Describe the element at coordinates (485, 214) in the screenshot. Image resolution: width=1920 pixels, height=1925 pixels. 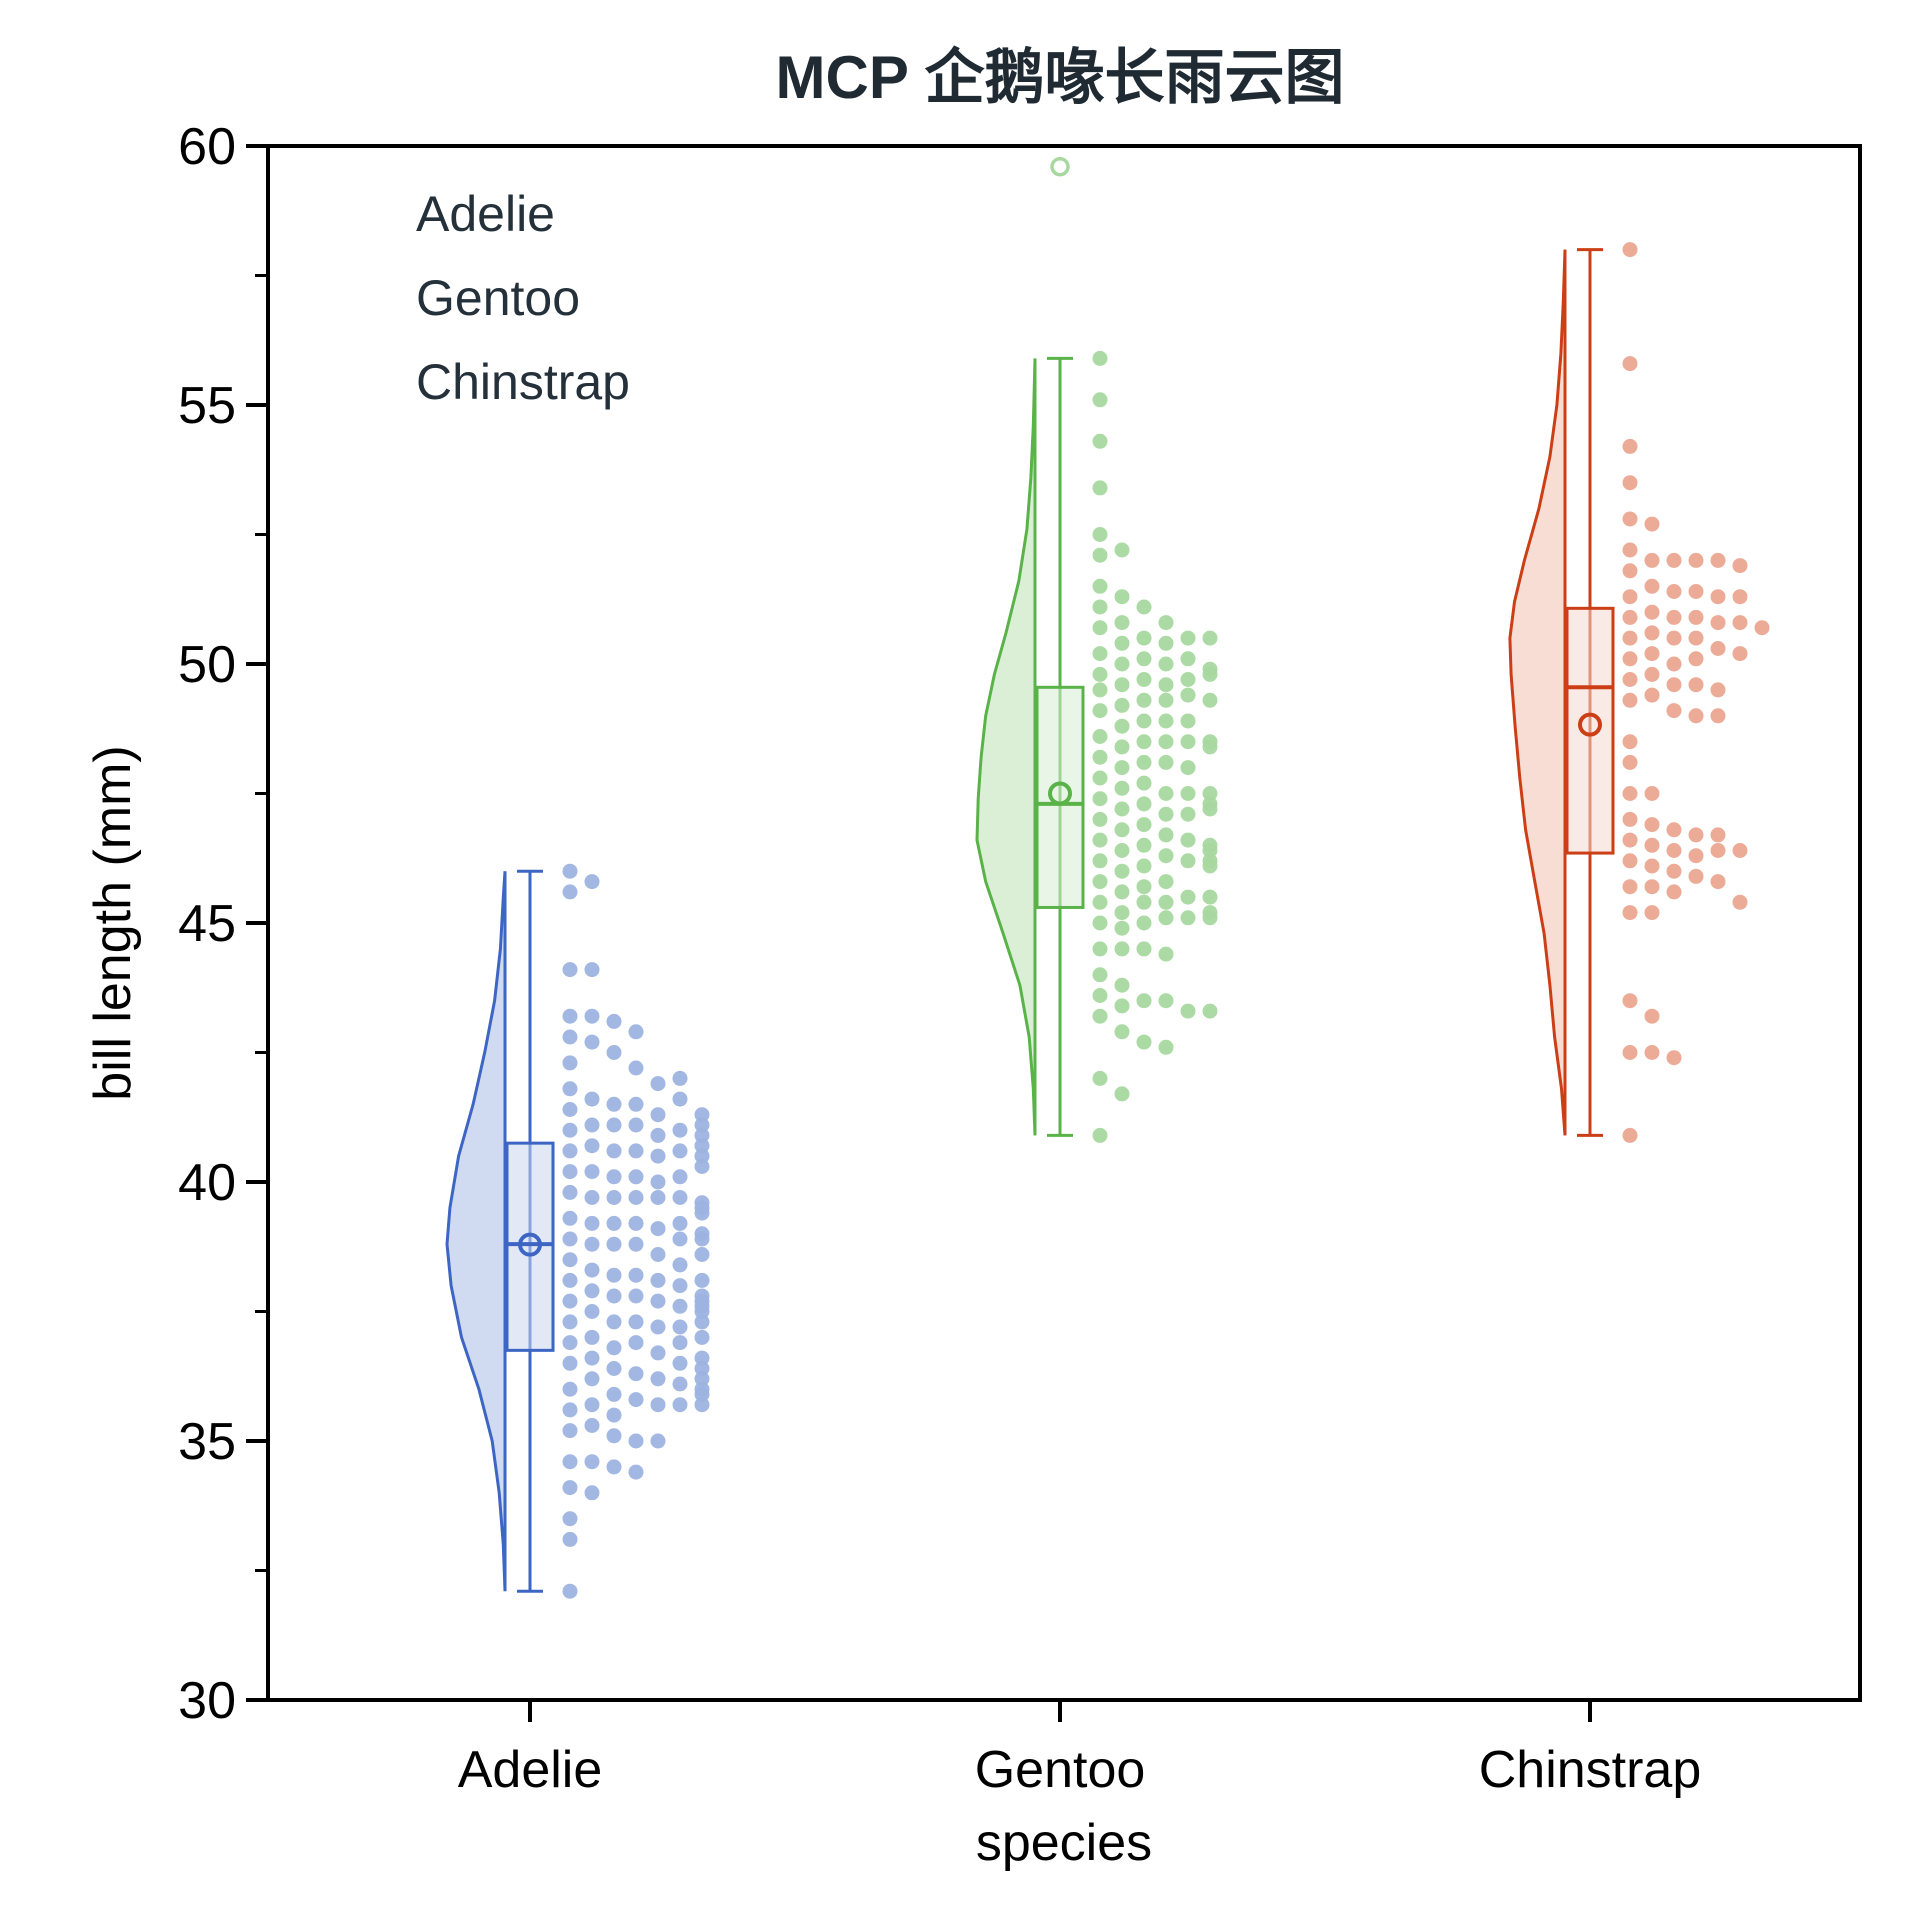
I see `legend-entry-adelie: Adelie` at that location.